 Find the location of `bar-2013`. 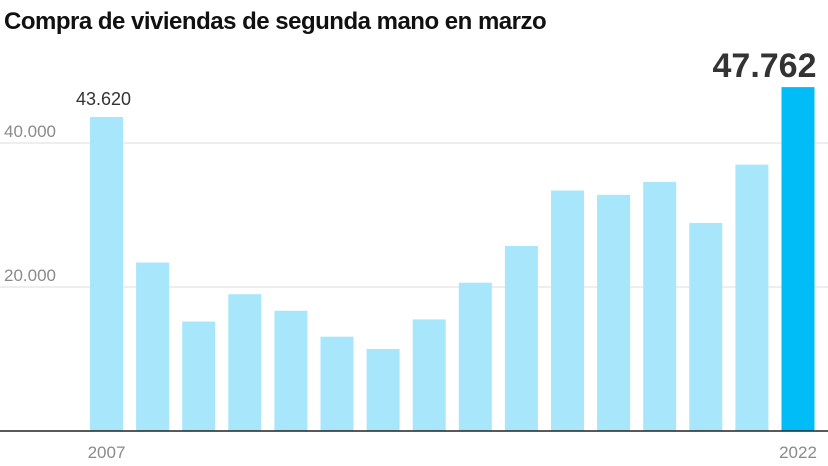

bar-2013 is located at coordinates (383, 389).